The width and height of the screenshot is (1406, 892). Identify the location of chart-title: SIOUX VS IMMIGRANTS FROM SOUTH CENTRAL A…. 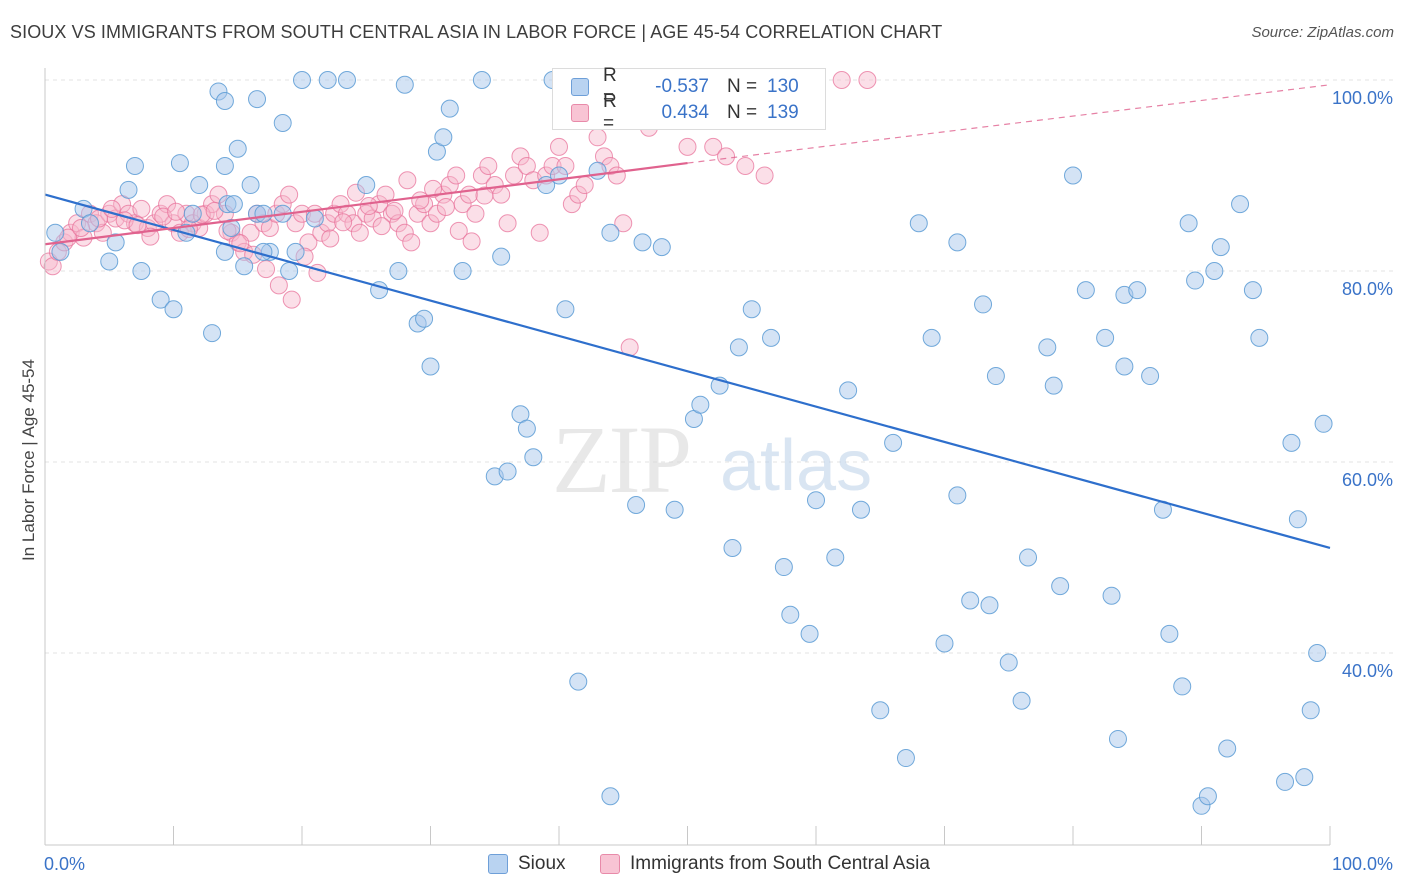
(476, 32).